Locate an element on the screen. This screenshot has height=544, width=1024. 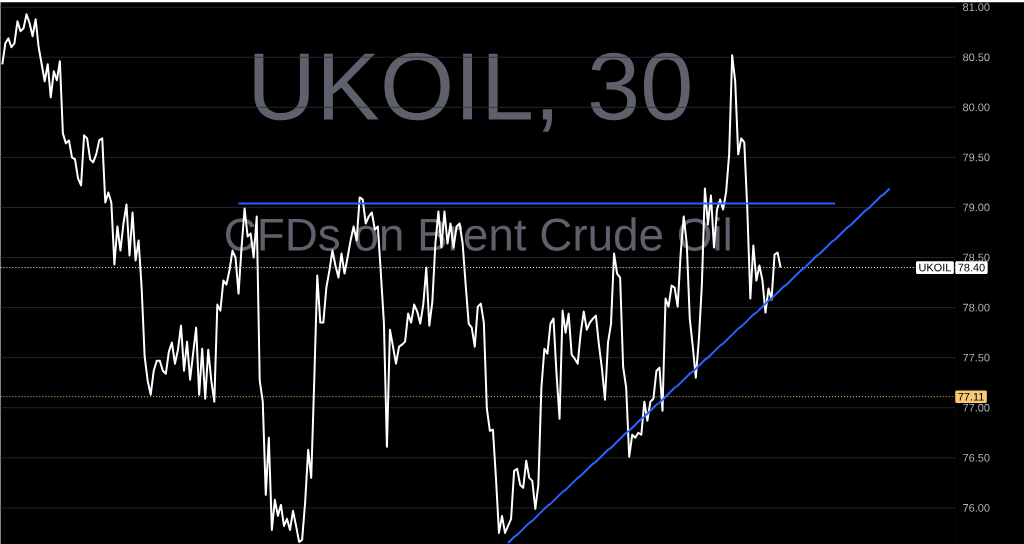
y-tick-label: 78.50 is located at coordinates (976, 257).